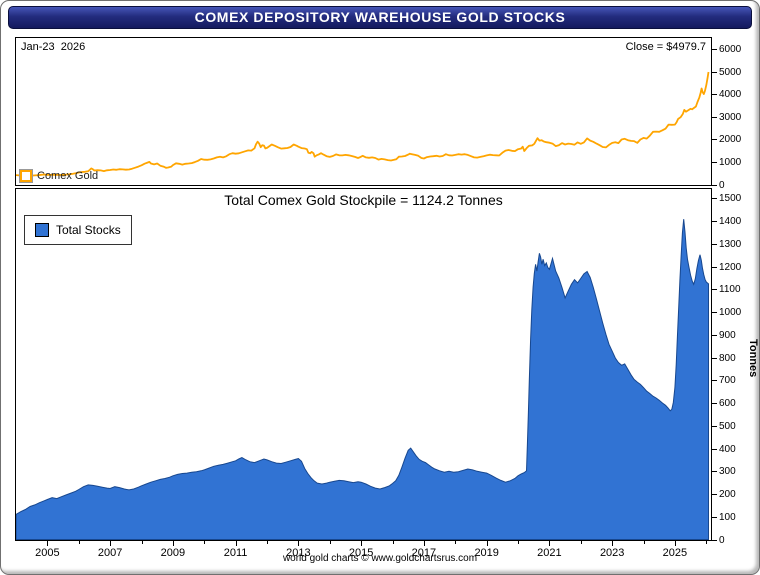 Image resolution: width=760 pixels, height=575 pixels. Describe the element at coordinates (730, 140) in the screenshot. I see `y-axis-tick-label: 2000` at that location.